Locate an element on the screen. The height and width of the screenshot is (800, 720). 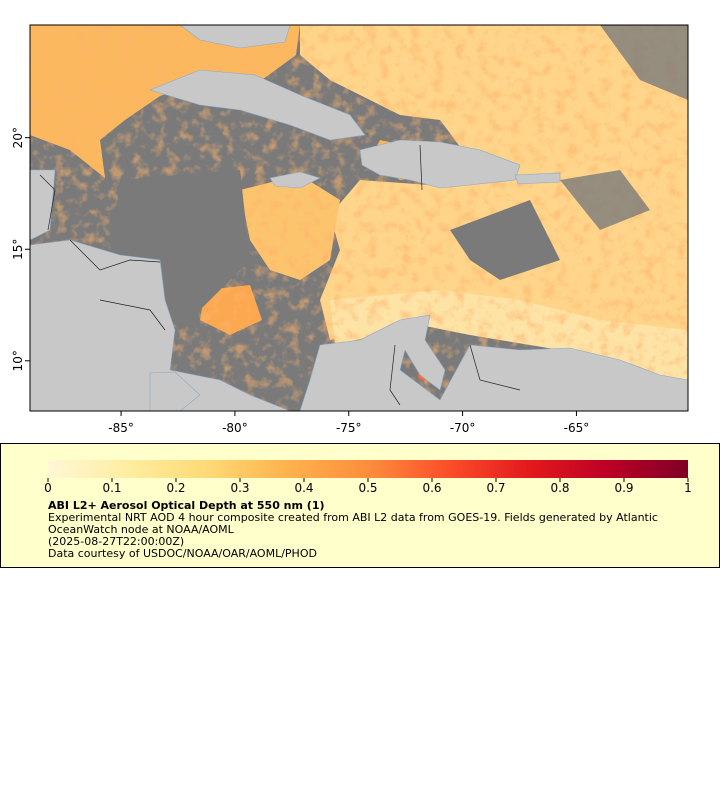
colorbar-tick-label: 0.3 is located at coordinates (239, 488).